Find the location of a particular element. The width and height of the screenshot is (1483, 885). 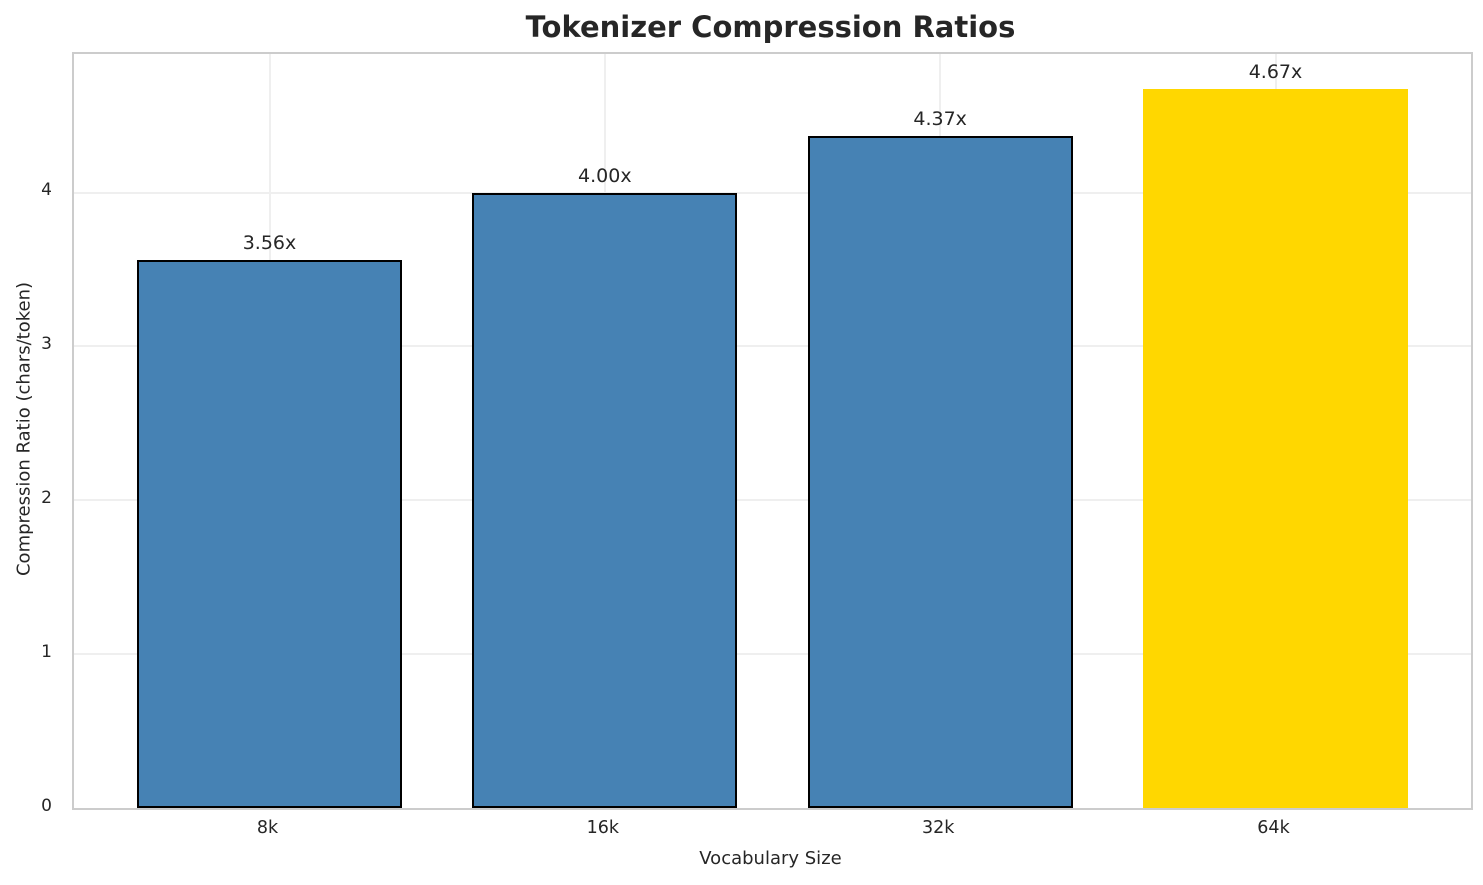

y-tick-label: 3 is located at coordinates (46, 344).